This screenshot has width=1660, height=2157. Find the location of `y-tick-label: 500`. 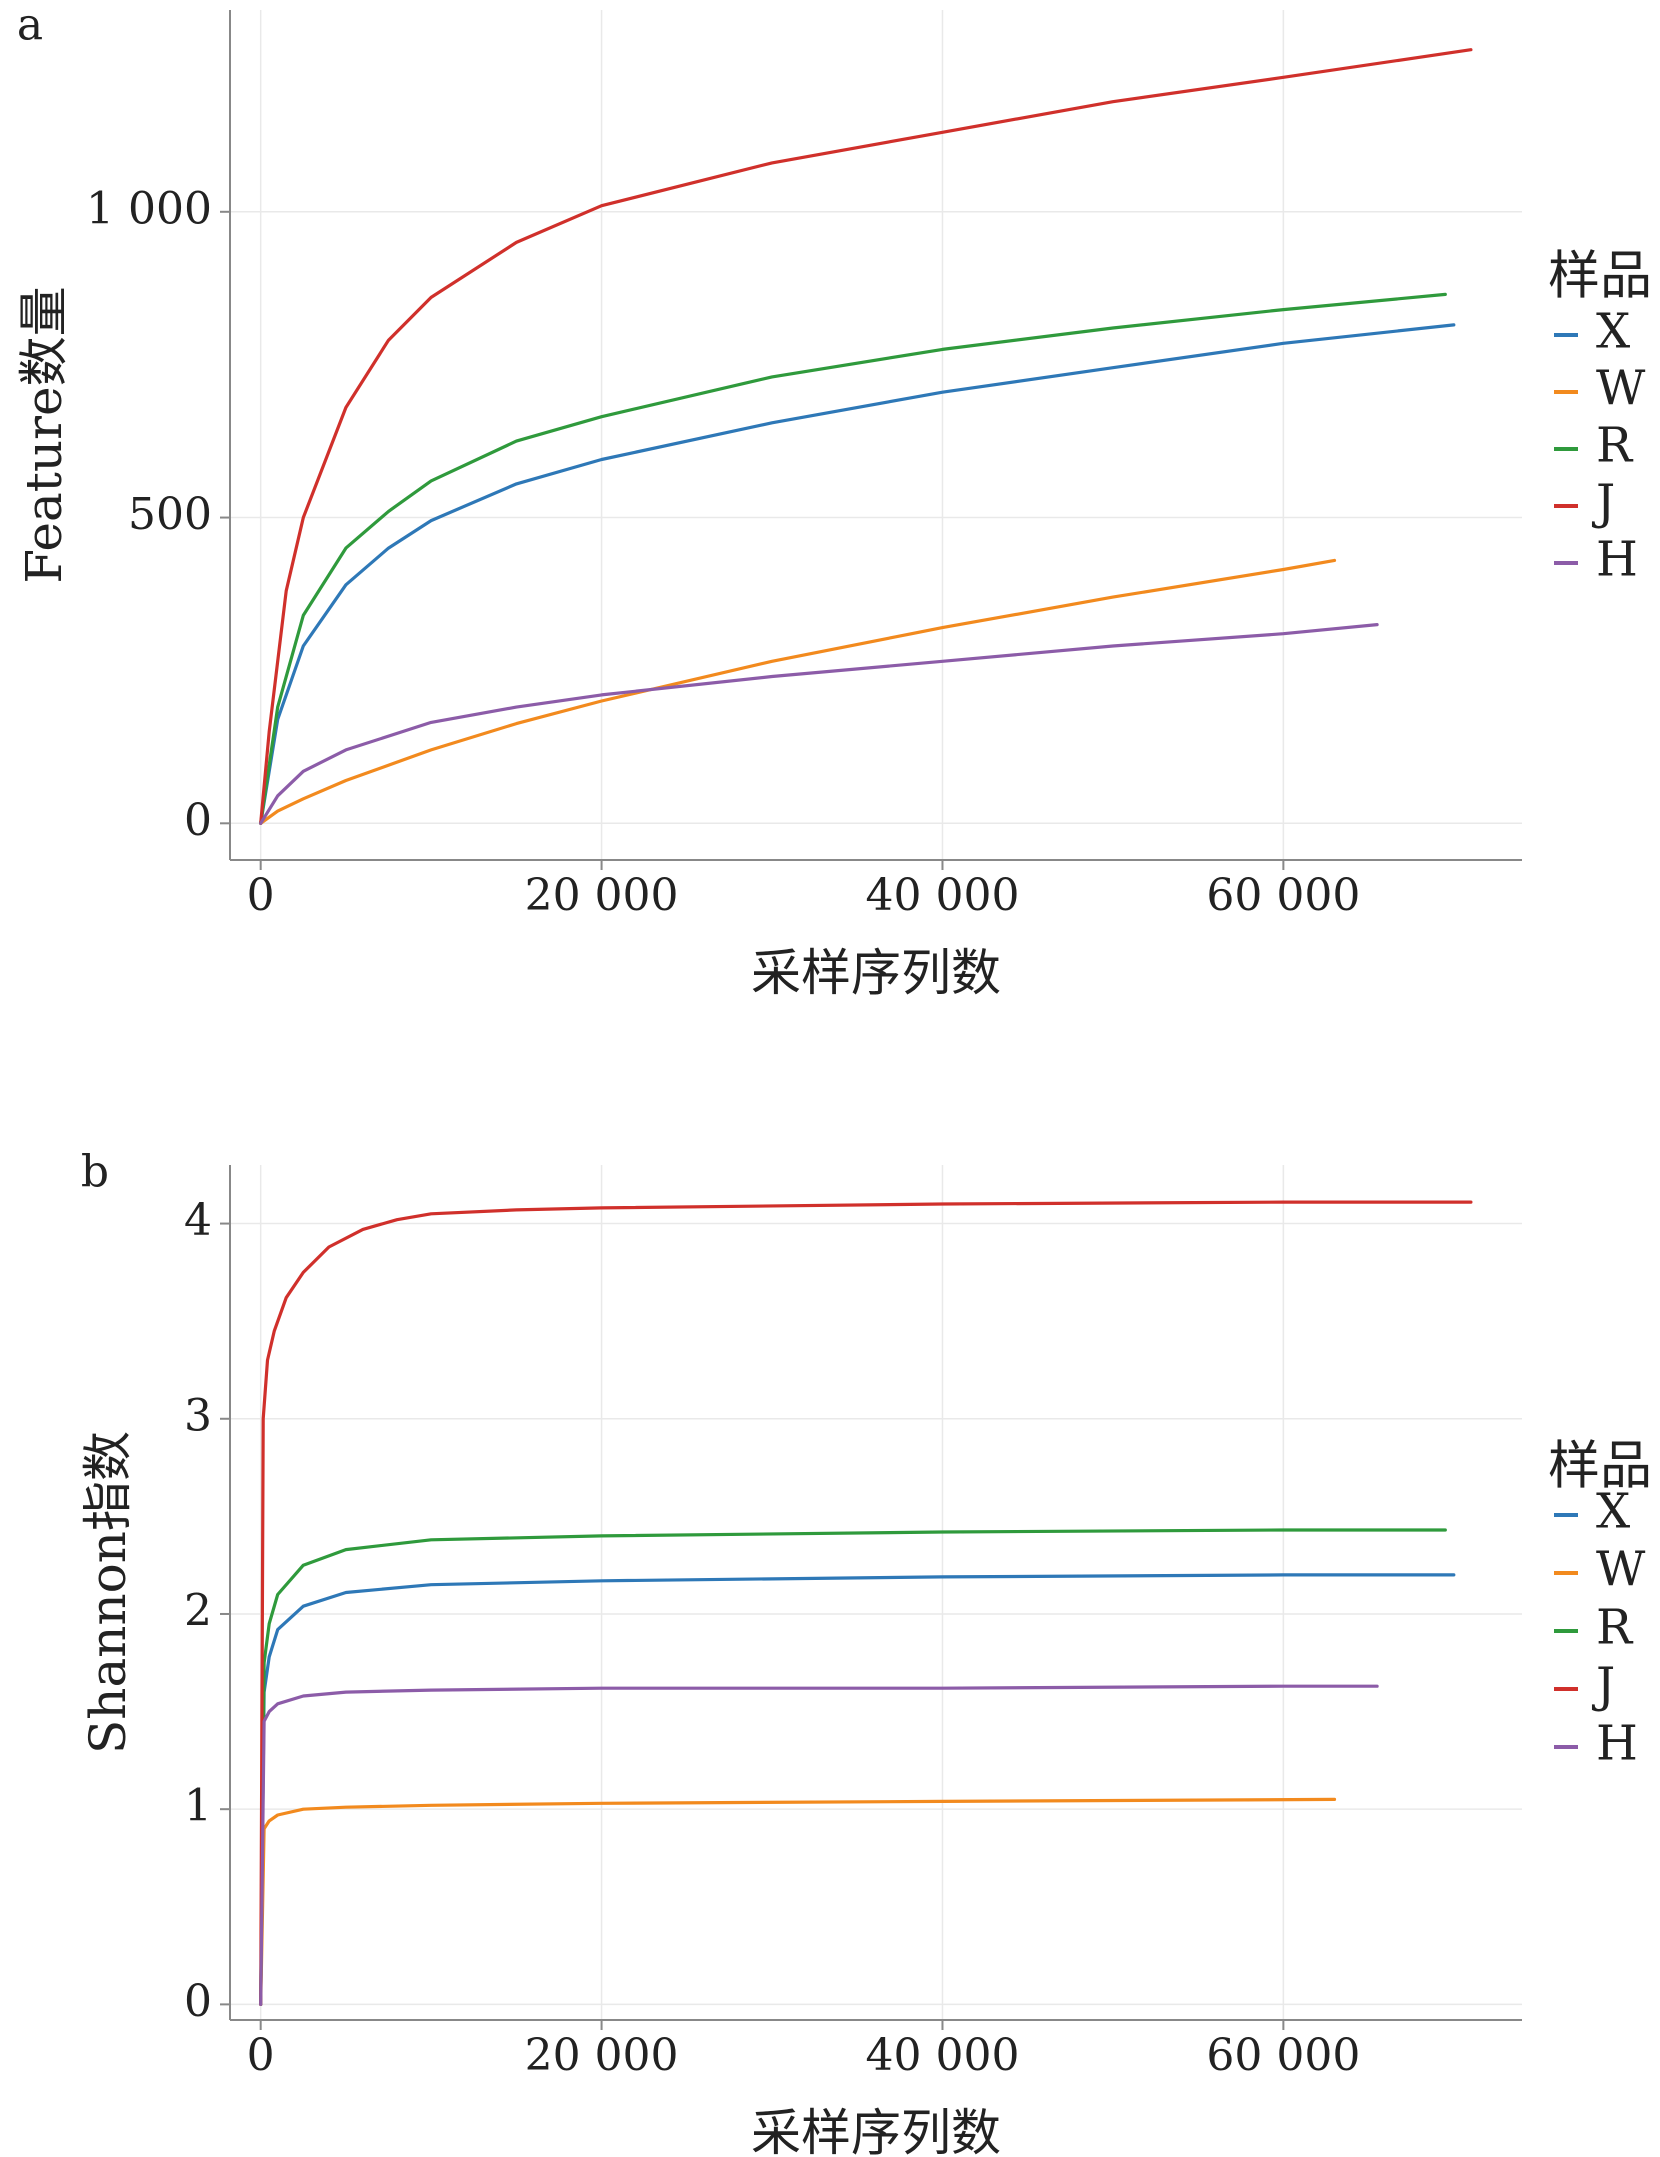

y-tick-label: 500 is located at coordinates (170, 514).